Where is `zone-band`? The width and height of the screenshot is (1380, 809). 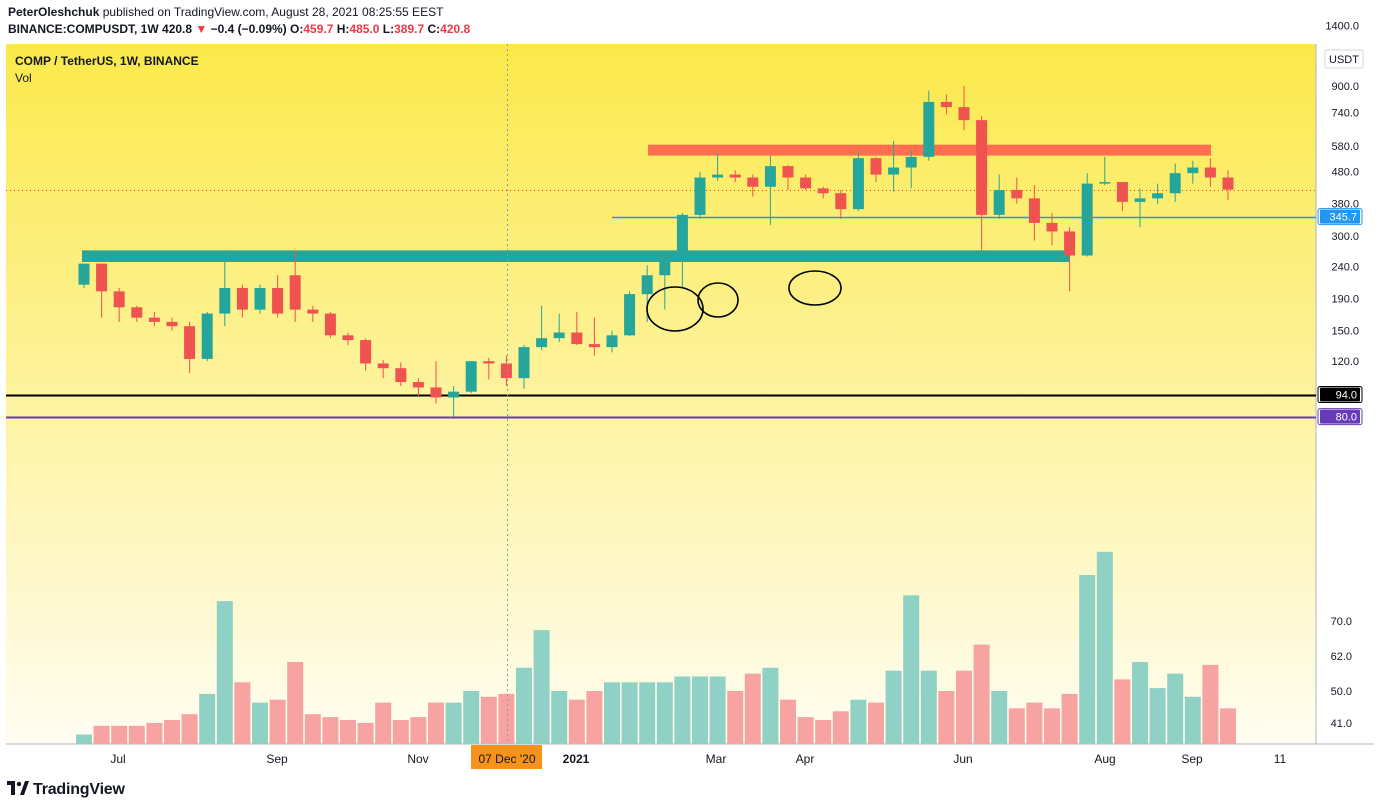 zone-band is located at coordinates (576, 256).